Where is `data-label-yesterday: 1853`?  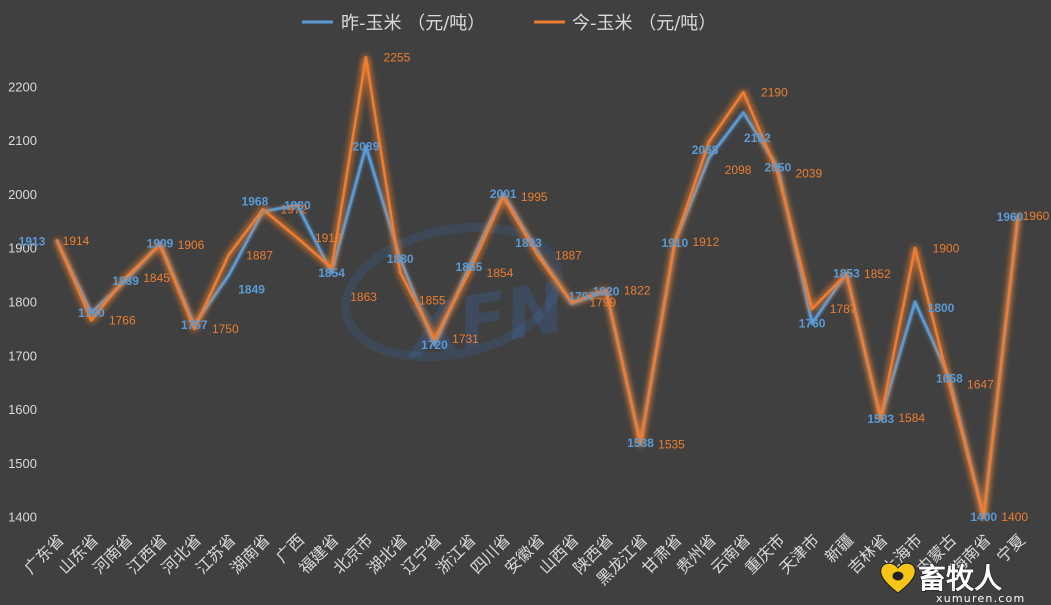 data-label-yesterday: 1853 is located at coordinates (846, 274).